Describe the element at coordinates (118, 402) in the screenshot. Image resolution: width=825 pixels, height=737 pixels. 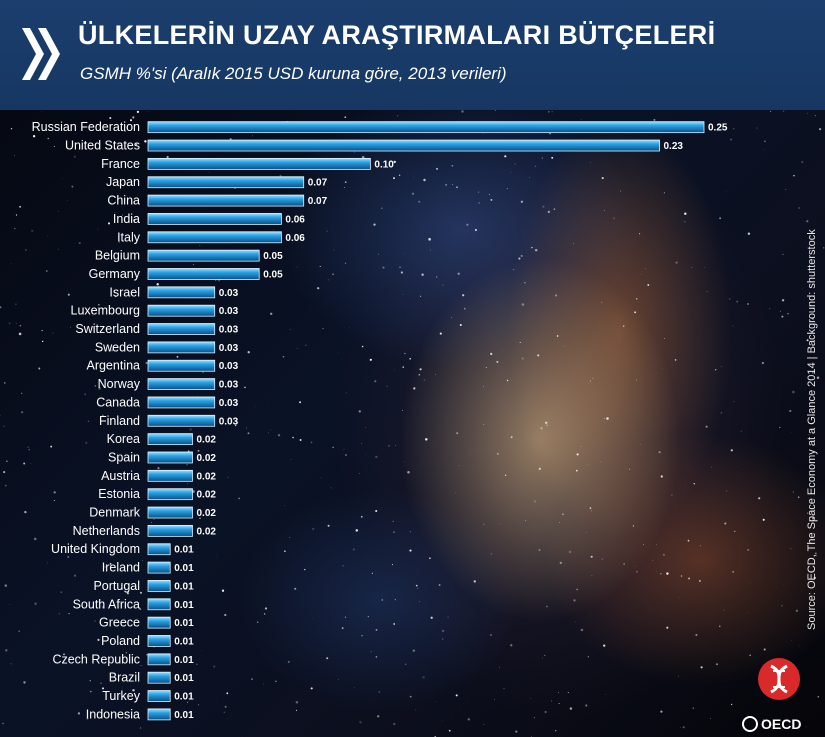
I see `category-label: Canada` at that location.